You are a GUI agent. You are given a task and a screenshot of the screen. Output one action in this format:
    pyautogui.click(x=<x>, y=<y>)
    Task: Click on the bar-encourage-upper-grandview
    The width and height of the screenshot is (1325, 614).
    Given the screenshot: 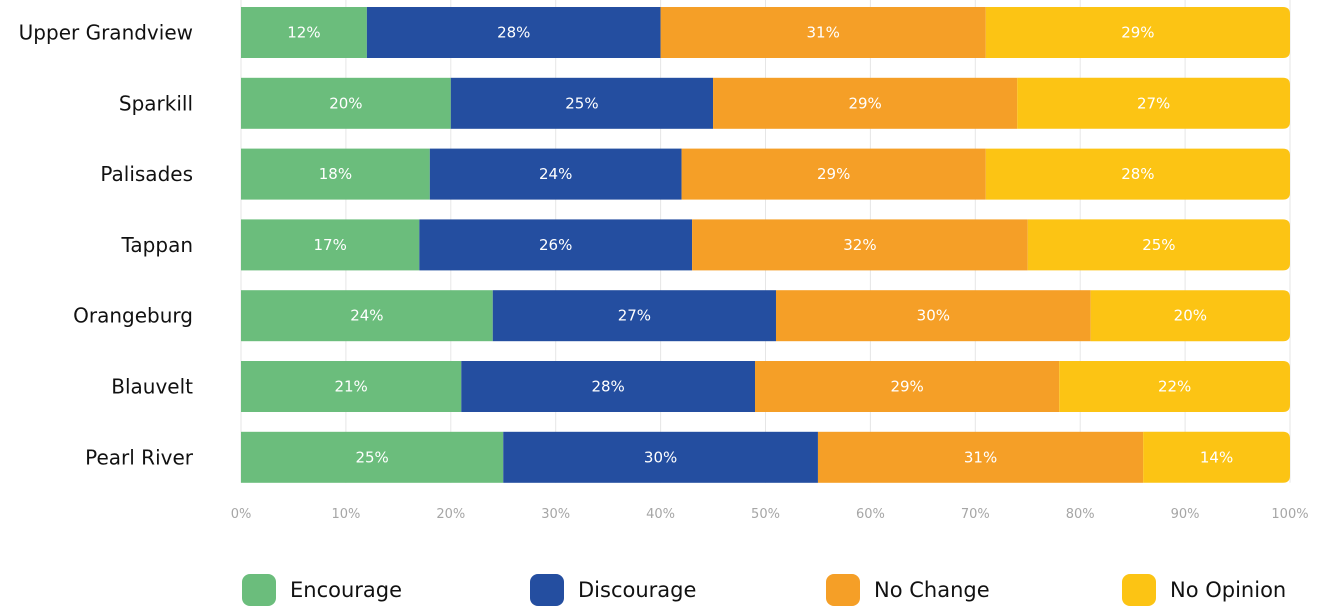 What is the action you would take?
    pyautogui.click(x=304, y=32)
    